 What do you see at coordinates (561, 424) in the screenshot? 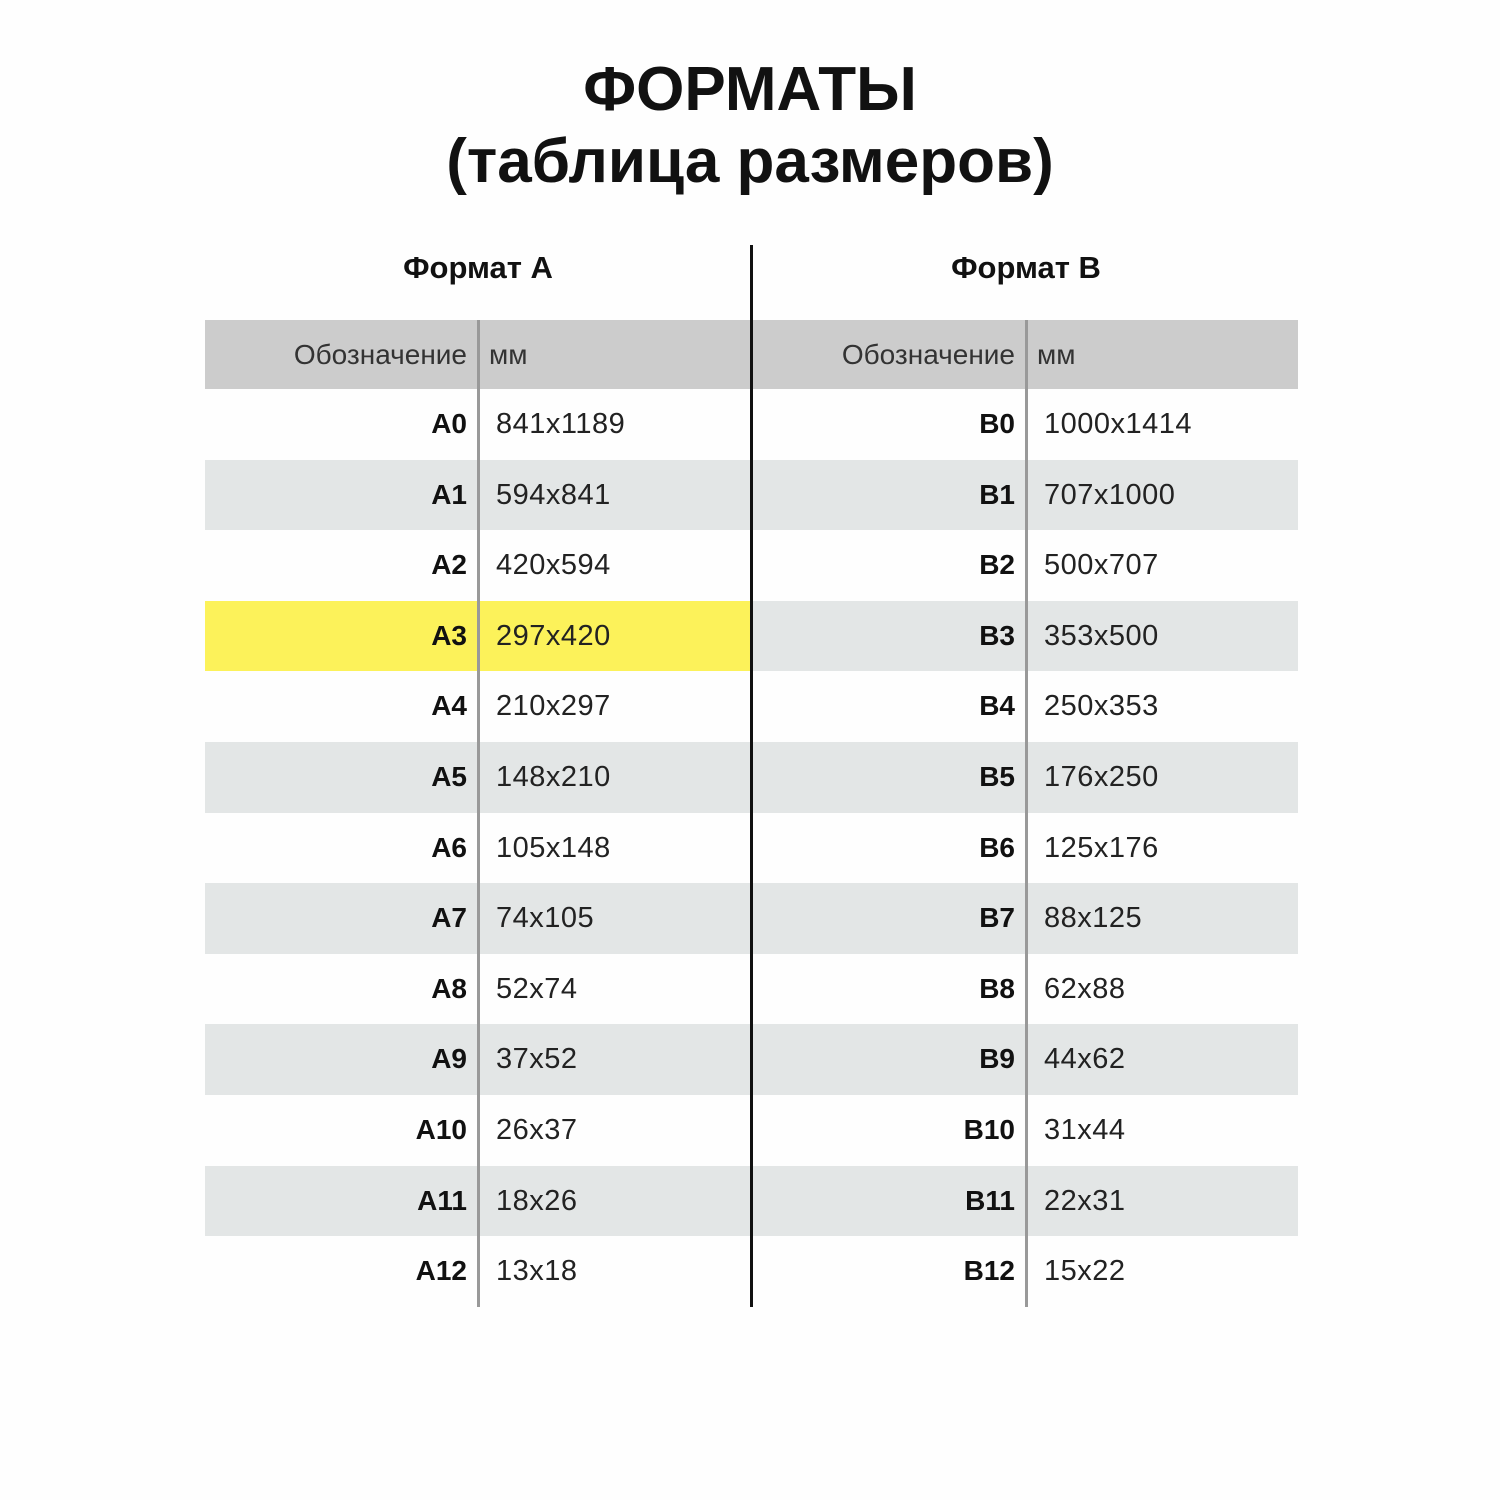
I see `format-size-mm: 841x1189` at bounding box center [561, 424].